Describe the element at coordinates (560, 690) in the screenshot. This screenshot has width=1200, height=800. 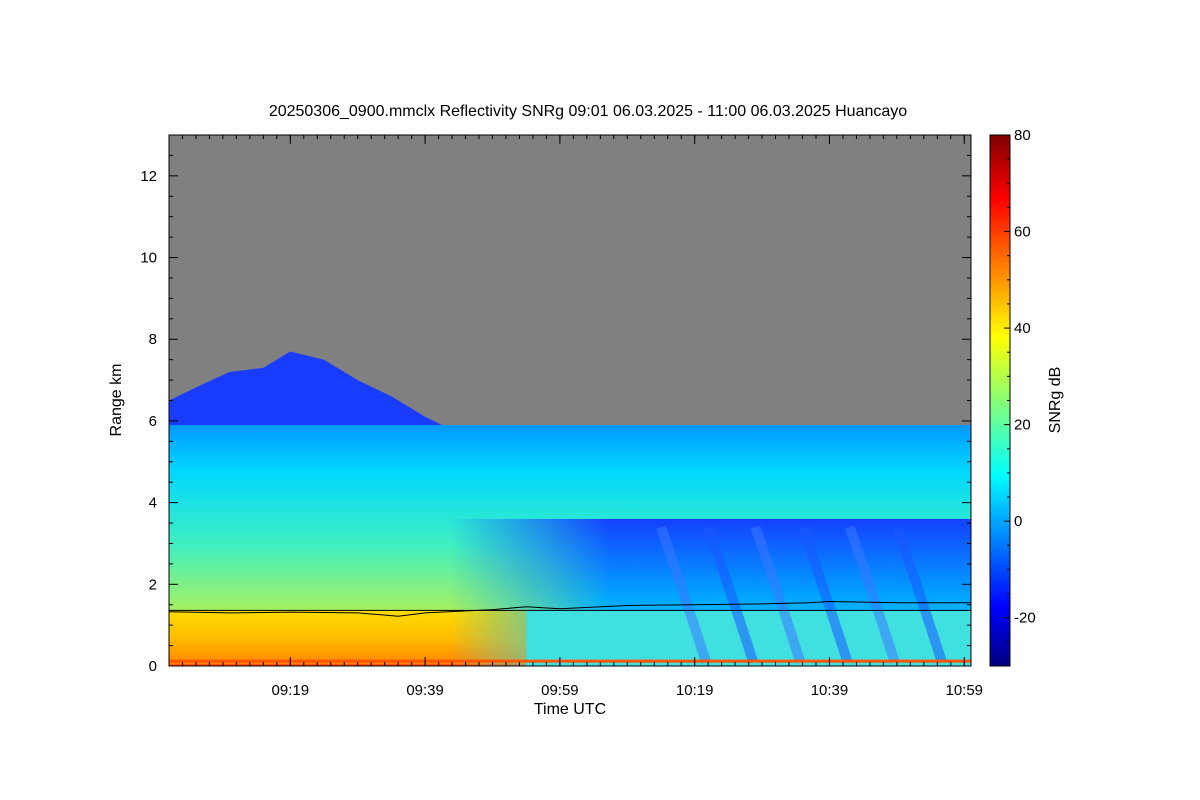
I see `x-tick-label: 09:59` at that location.